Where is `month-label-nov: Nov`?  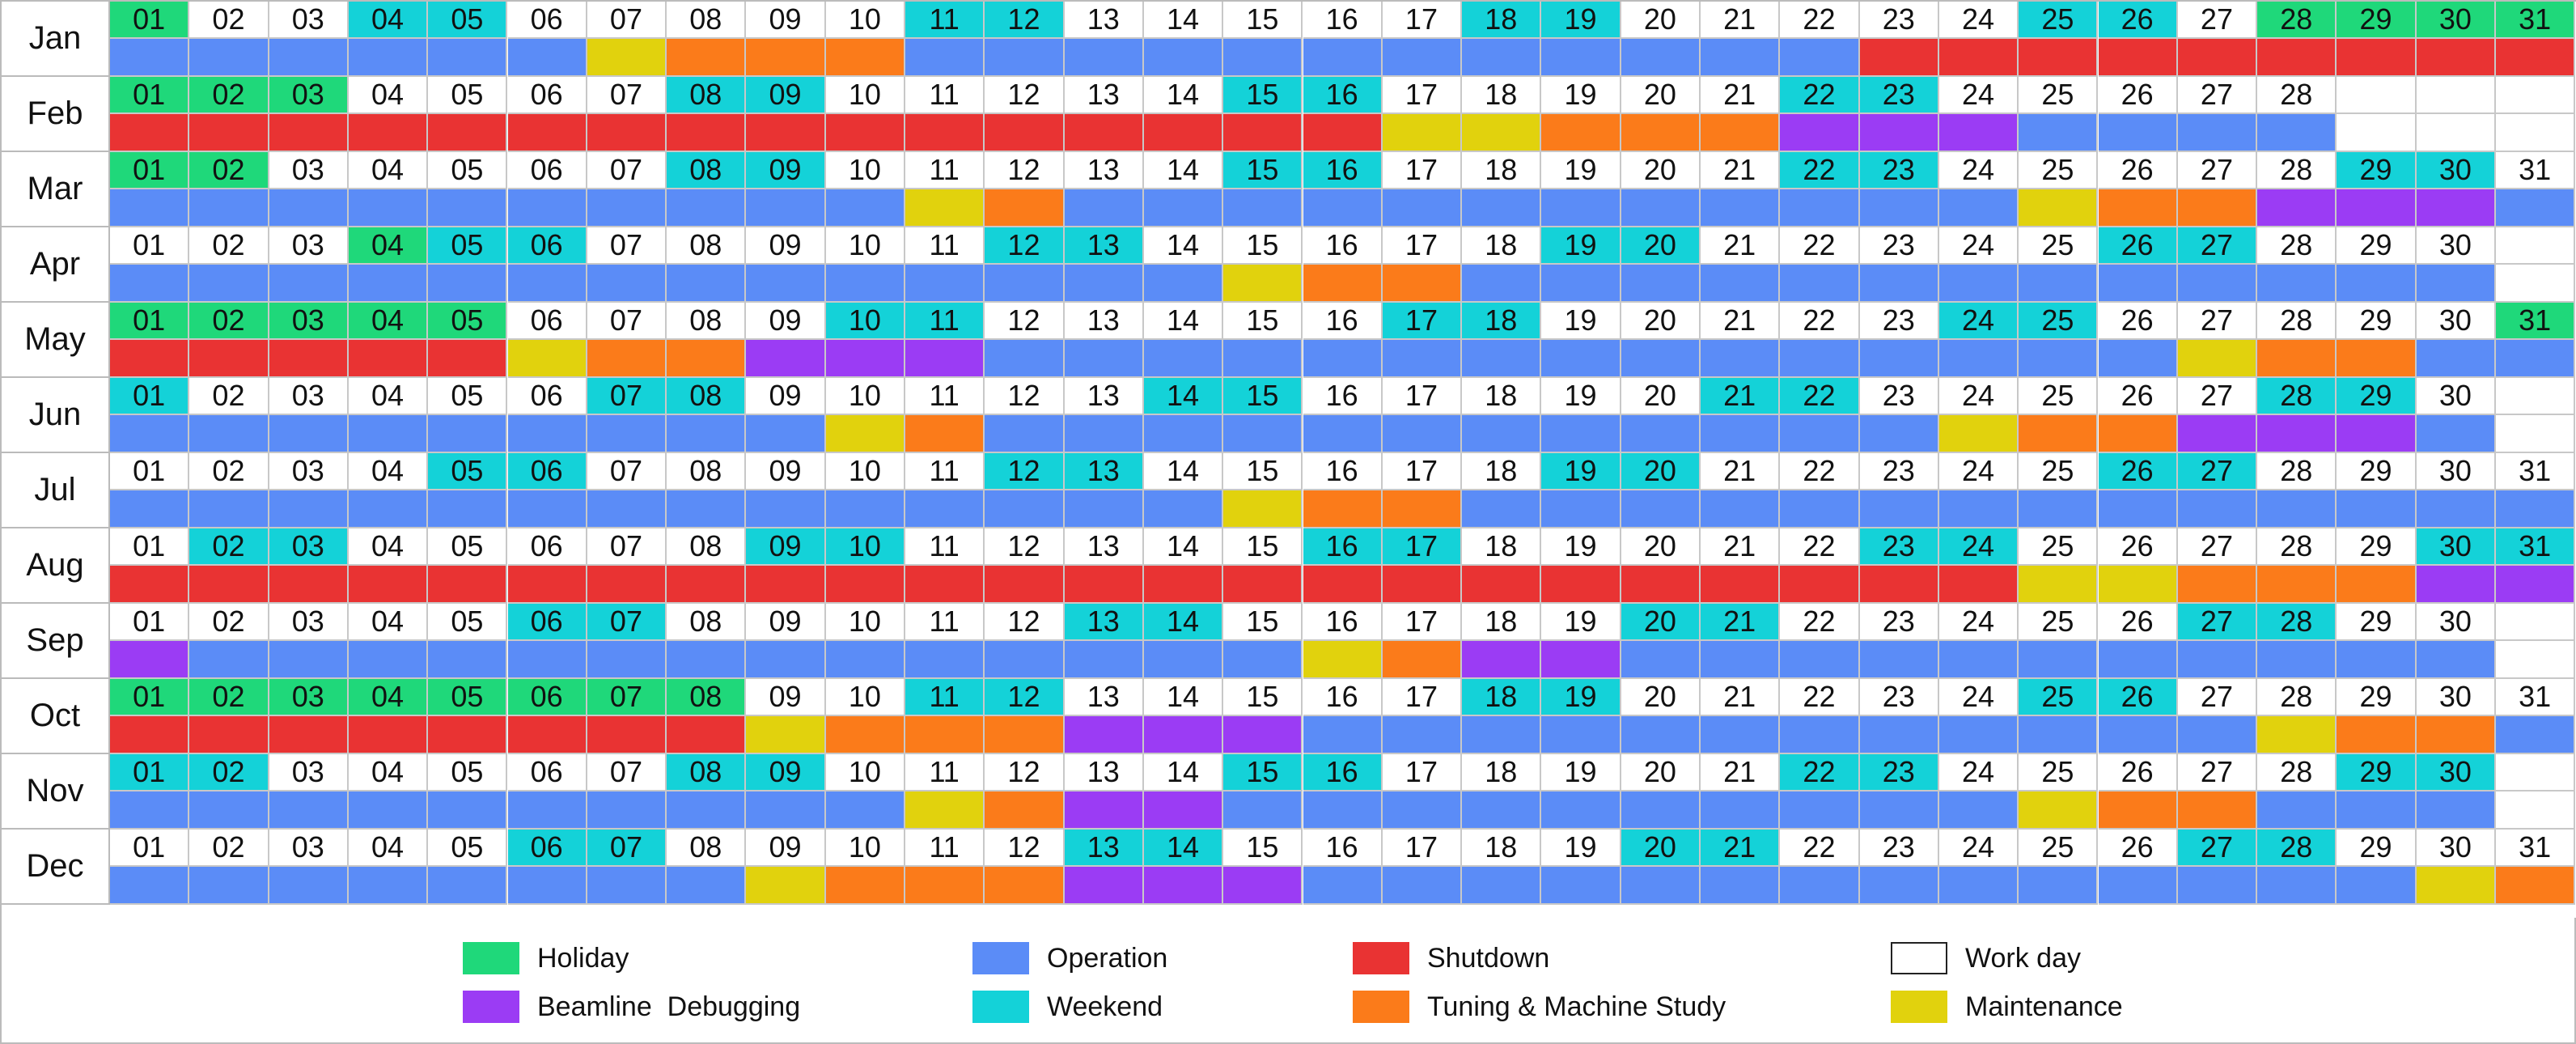
month-label-nov: Nov is located at coordinates (56, 792).